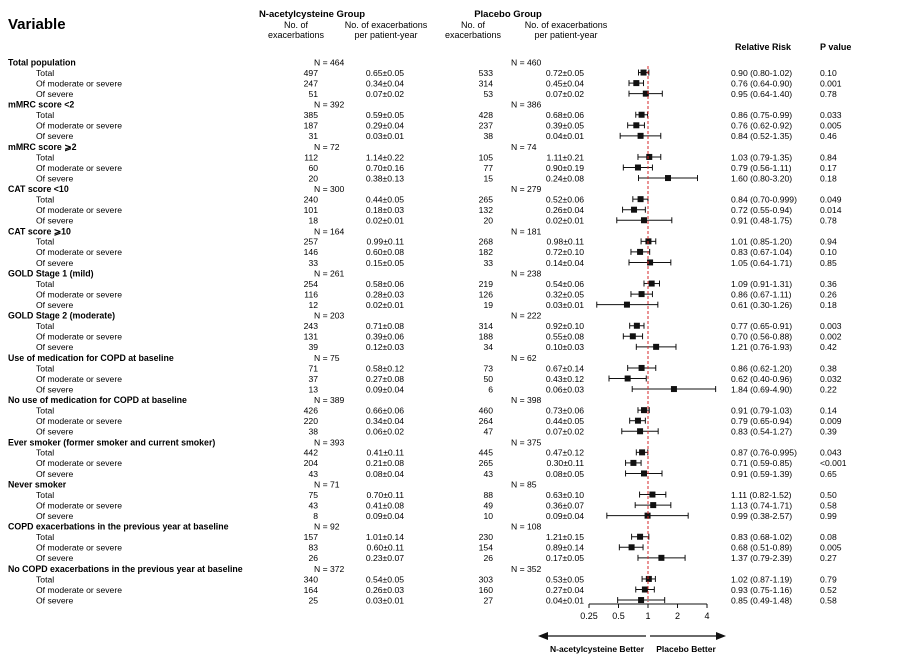 This screenshot has height=672, width=907. What do you see at coordinates (385, 35) in the screenshot?
I see `nac-per-patient-year-header: per patient-year` at bounding box center [385, 35].